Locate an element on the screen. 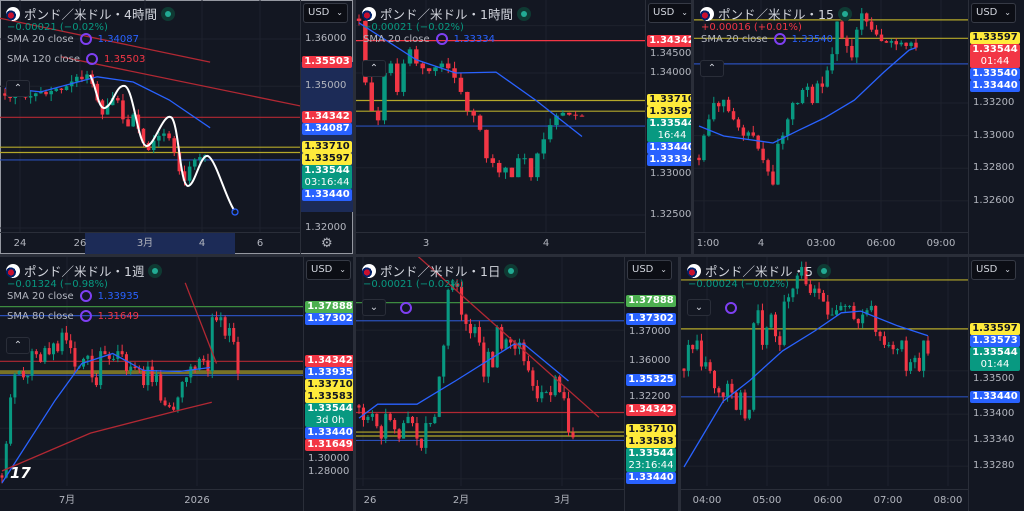 The image size is (1024, 511). trend-line is located at coordinates (106, 436).